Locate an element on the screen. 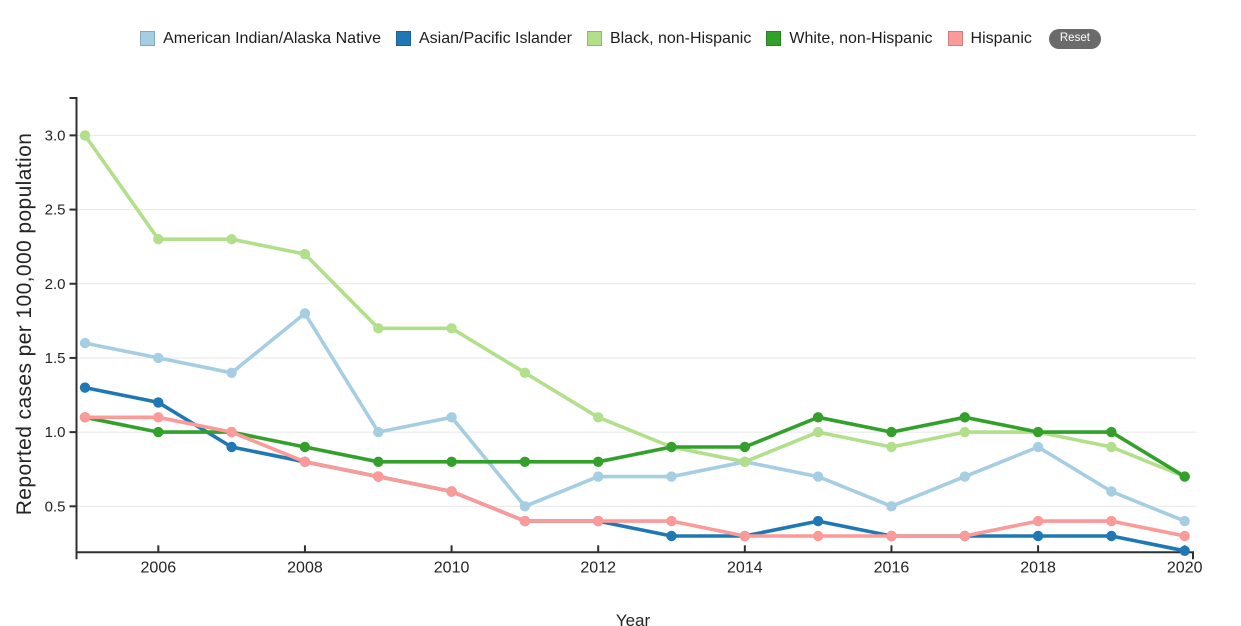 This screenshot has height=626, width=1241. x-tick-label: 2018 is located at coordinates (1038, 567).